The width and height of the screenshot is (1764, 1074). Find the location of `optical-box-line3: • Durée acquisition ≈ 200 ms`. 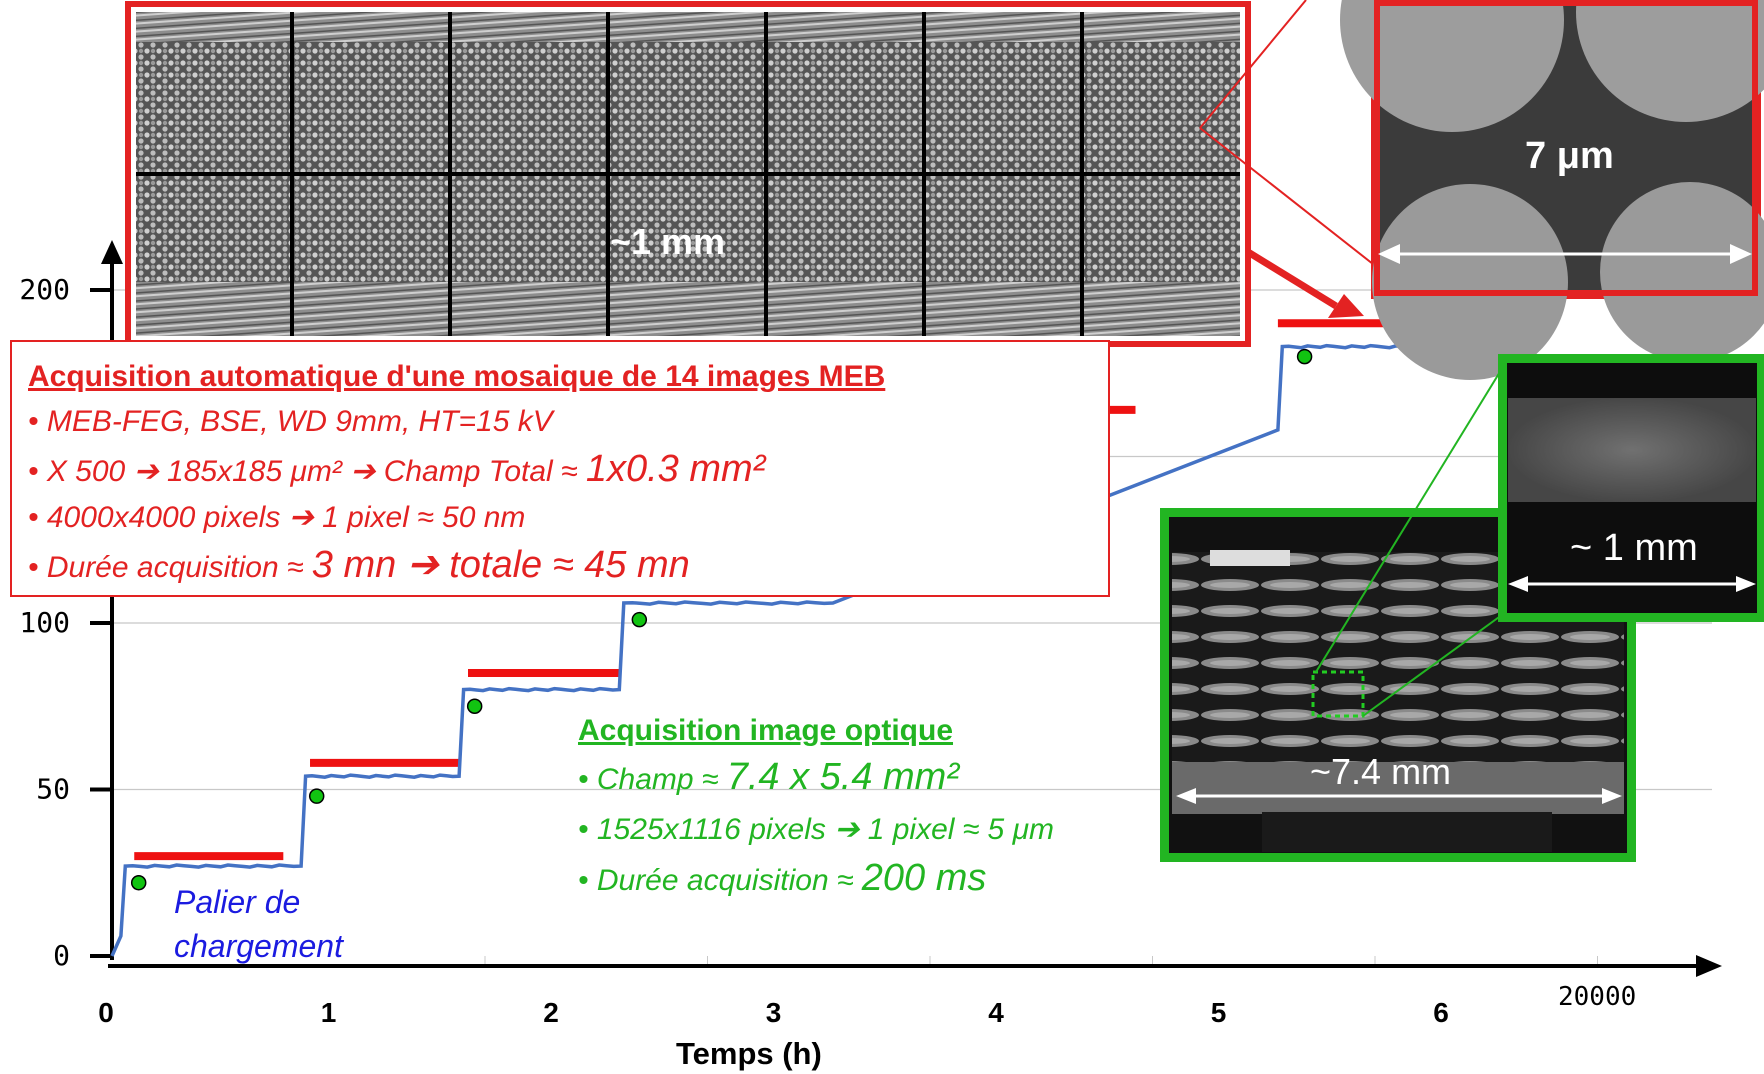

optical-box-line3: • Durée acquisition ≈ 200 ms is located at coordinates (782, 878).